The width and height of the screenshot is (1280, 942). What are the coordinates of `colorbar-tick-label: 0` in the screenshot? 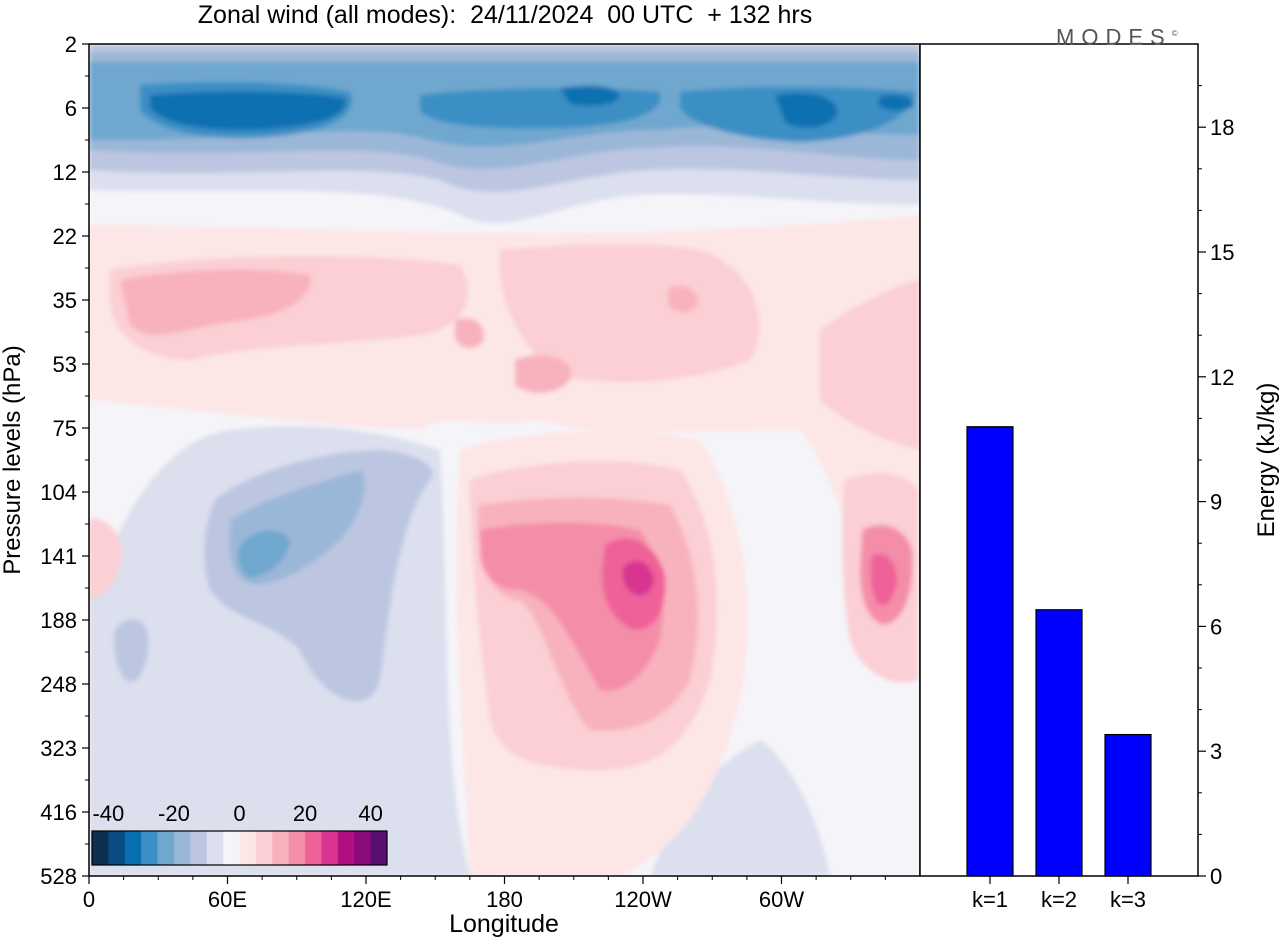 It's located at (239, 813).